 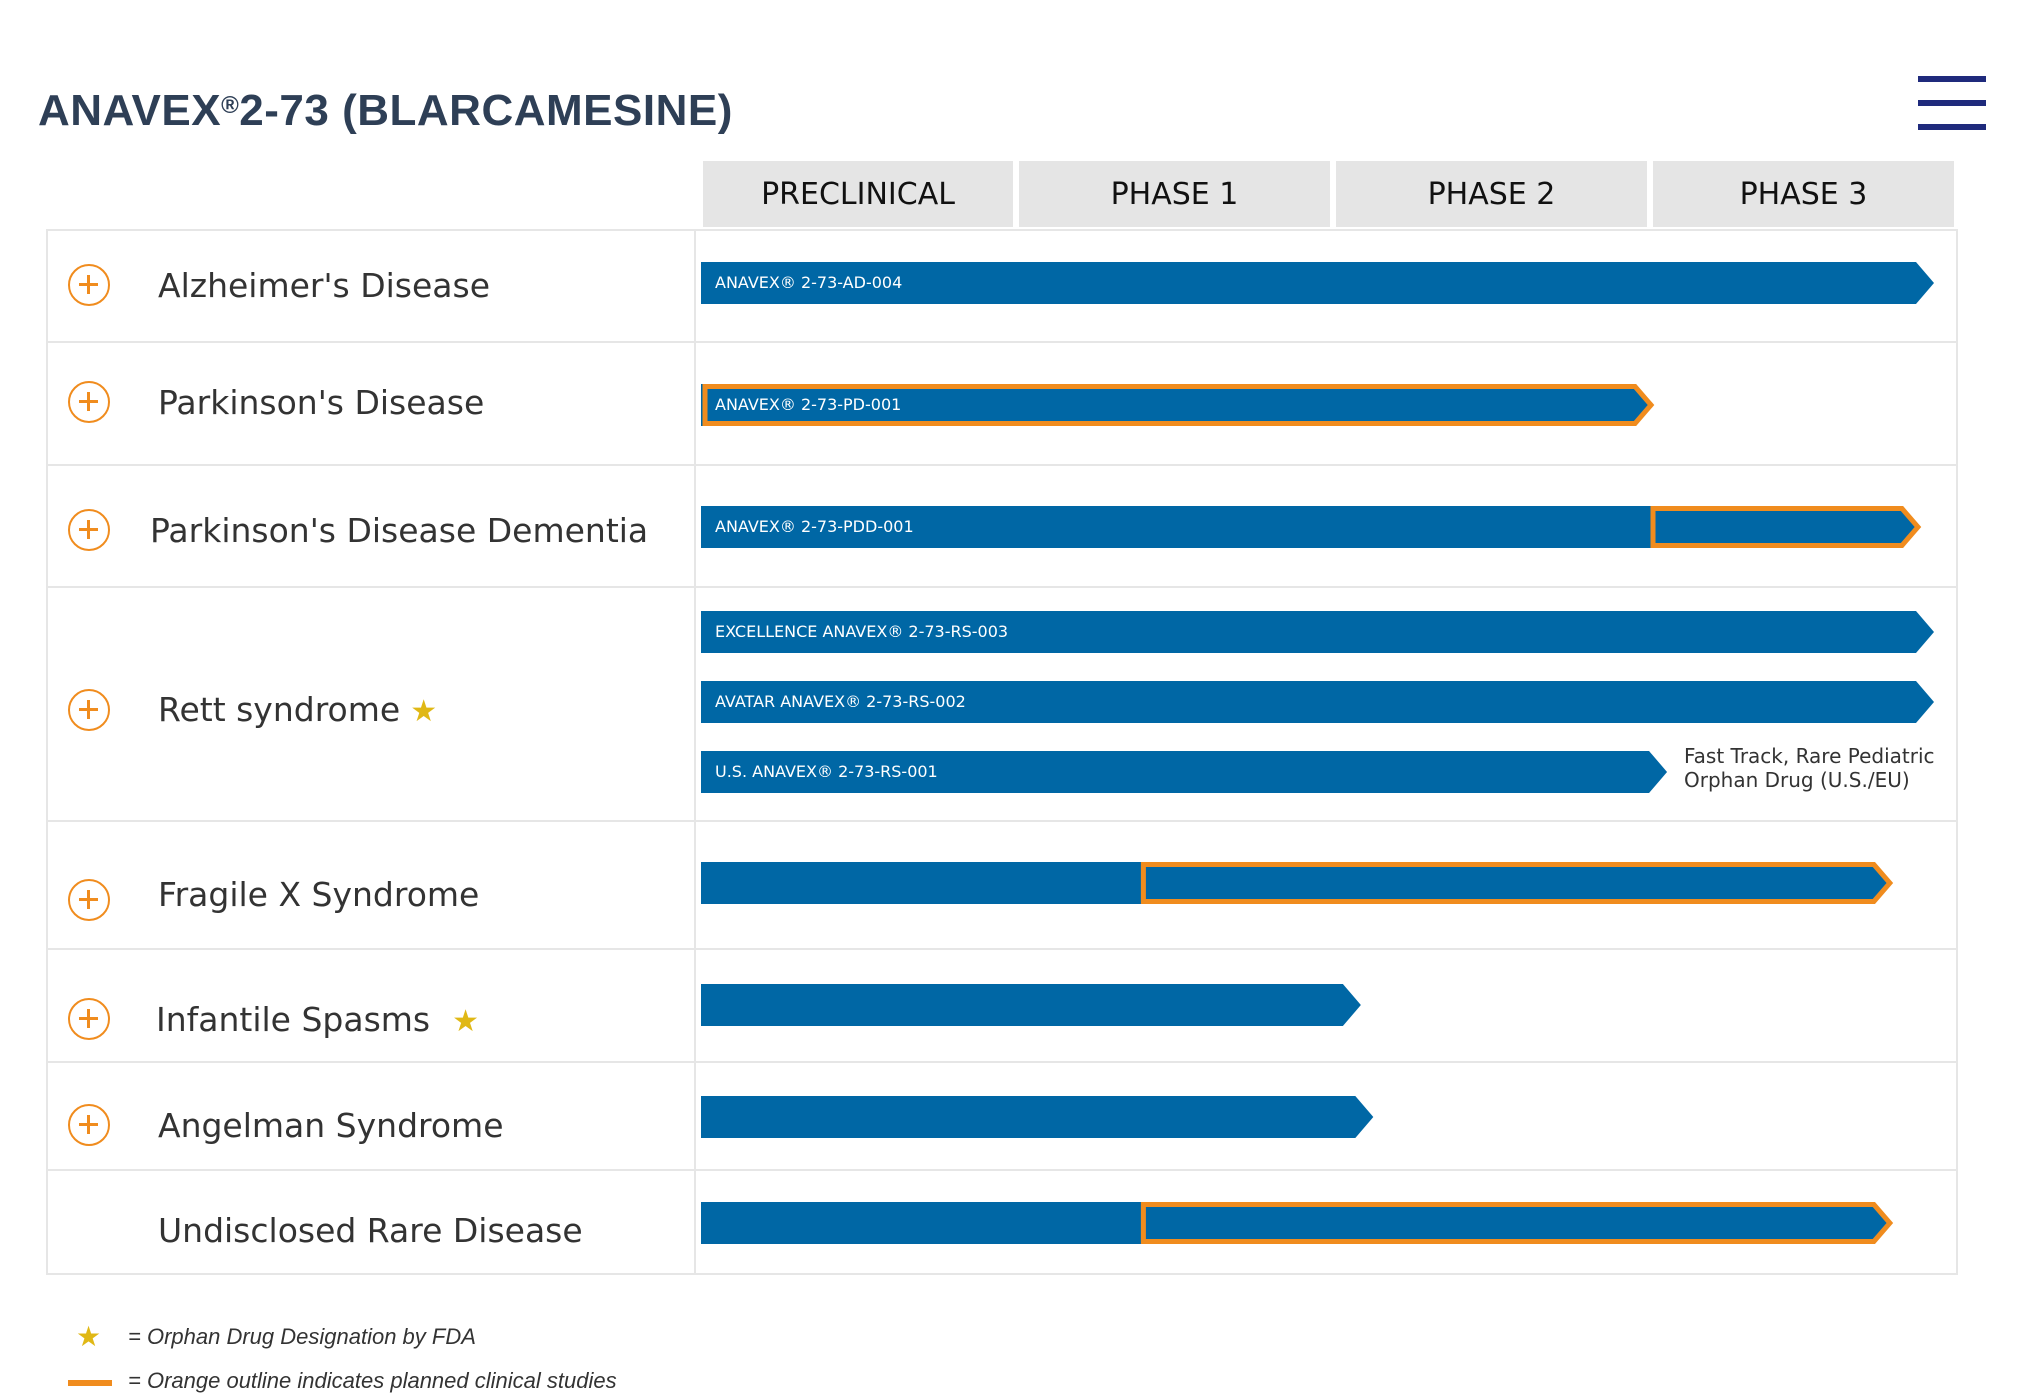 I want to click on trial-bar-rs-002: AVATAR ANAVEX® 2-73-RS-002, so click(x=1317, y=702).